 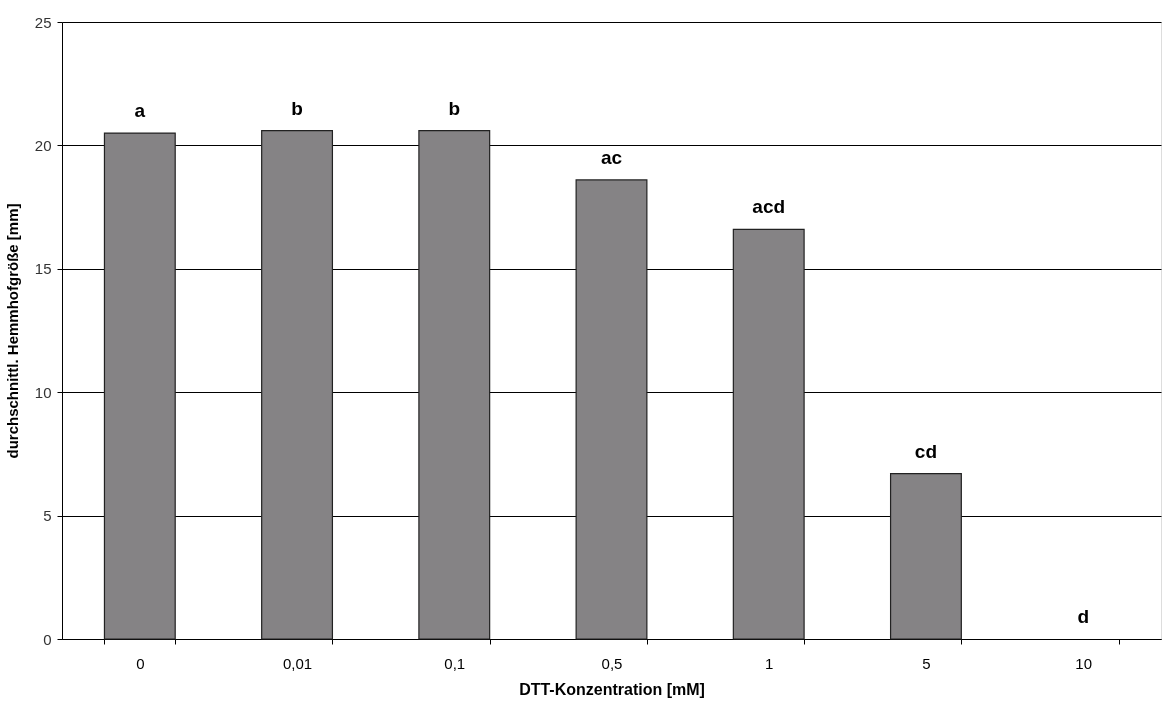 What do you see at coordinates (926, 663) in the screenshot?
I see `x-tick-label: 5` at bounding box center [926, 663].